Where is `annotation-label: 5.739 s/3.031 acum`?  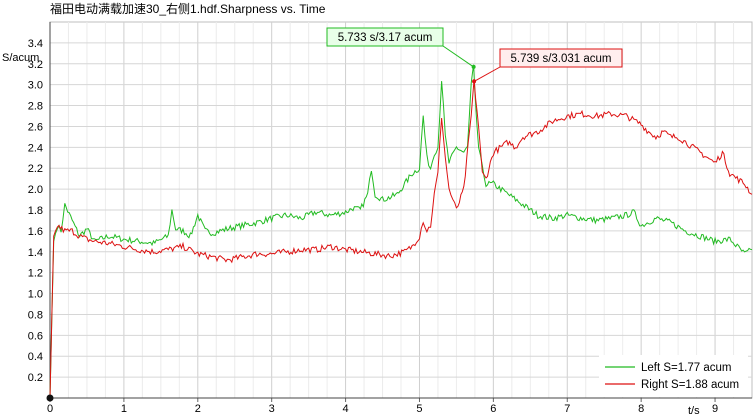
annotation-label: 5.739 s/3.031 acum is located at coordinates (560, 59).